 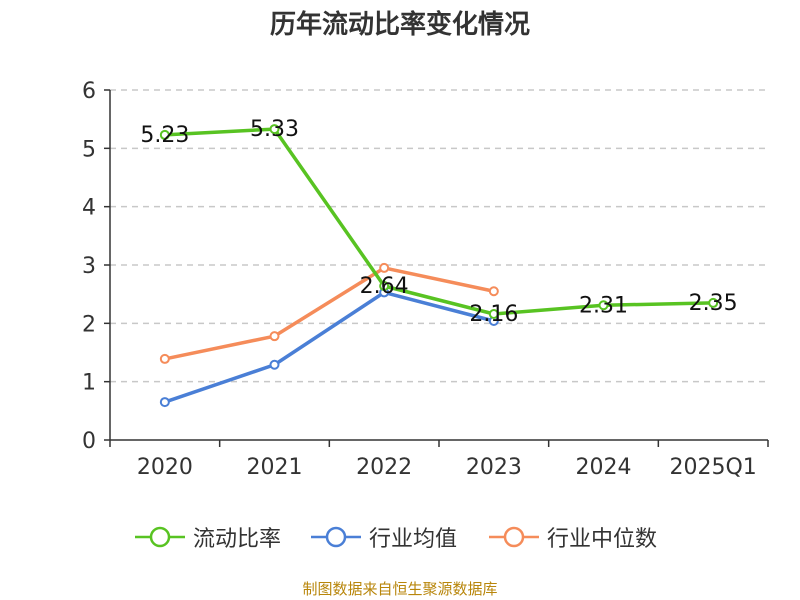 I want to click on legend: 流动比率 行业均值 行业中位数, so click(x=400, y=537).